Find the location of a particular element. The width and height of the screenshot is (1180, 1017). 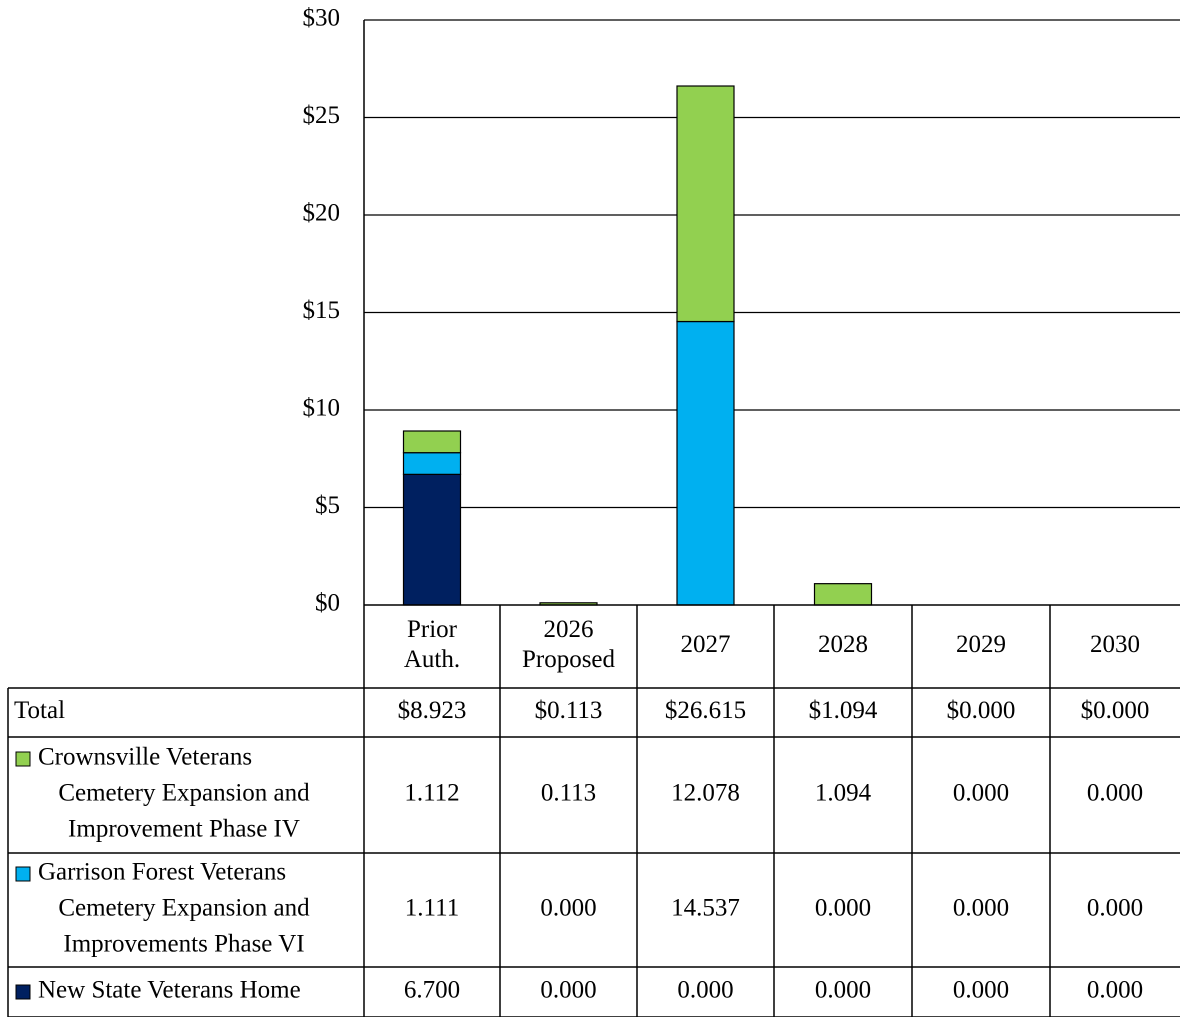

series-value: 1.112 is located at coordinates (431, 793).